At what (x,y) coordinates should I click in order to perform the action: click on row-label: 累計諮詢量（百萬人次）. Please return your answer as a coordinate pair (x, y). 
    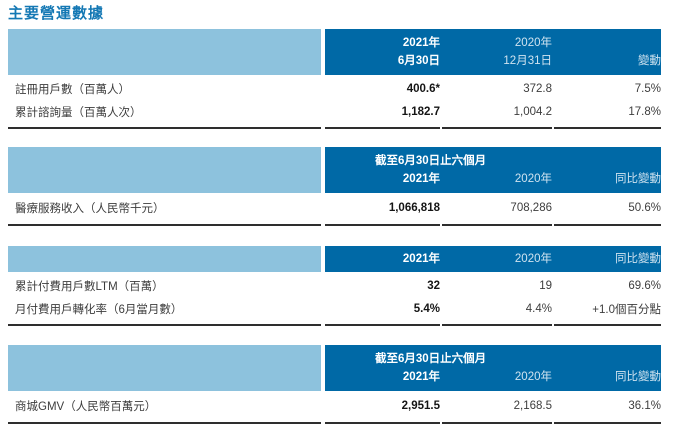
    Looking at the image, I should click on (78, 112).